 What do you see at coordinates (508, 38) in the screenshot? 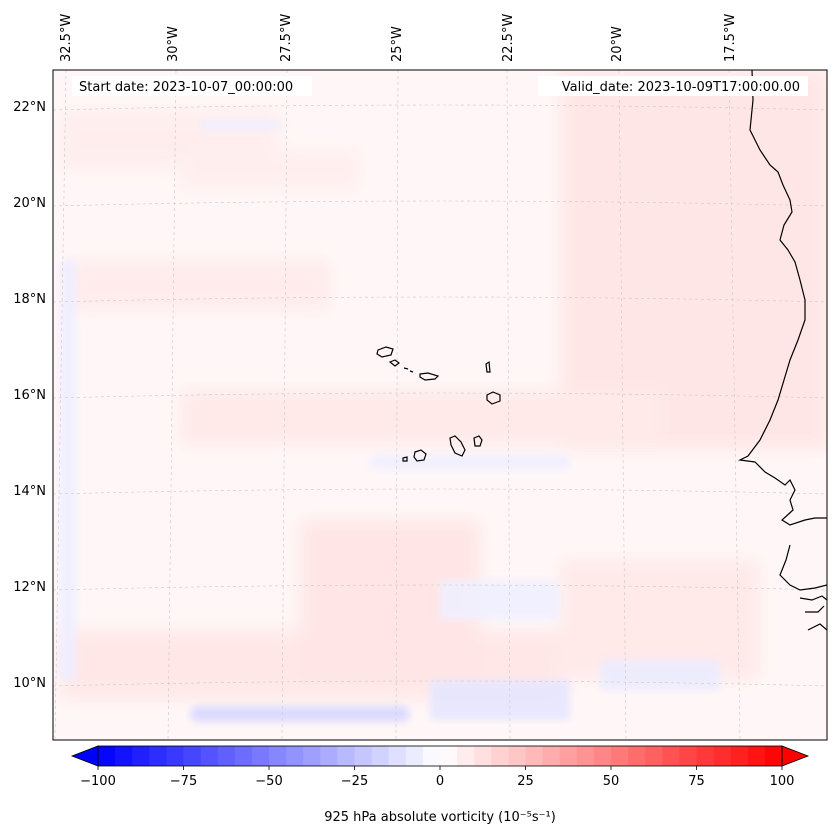
I see `lon-label: 22.5°W` at bounding box center [508, 38].